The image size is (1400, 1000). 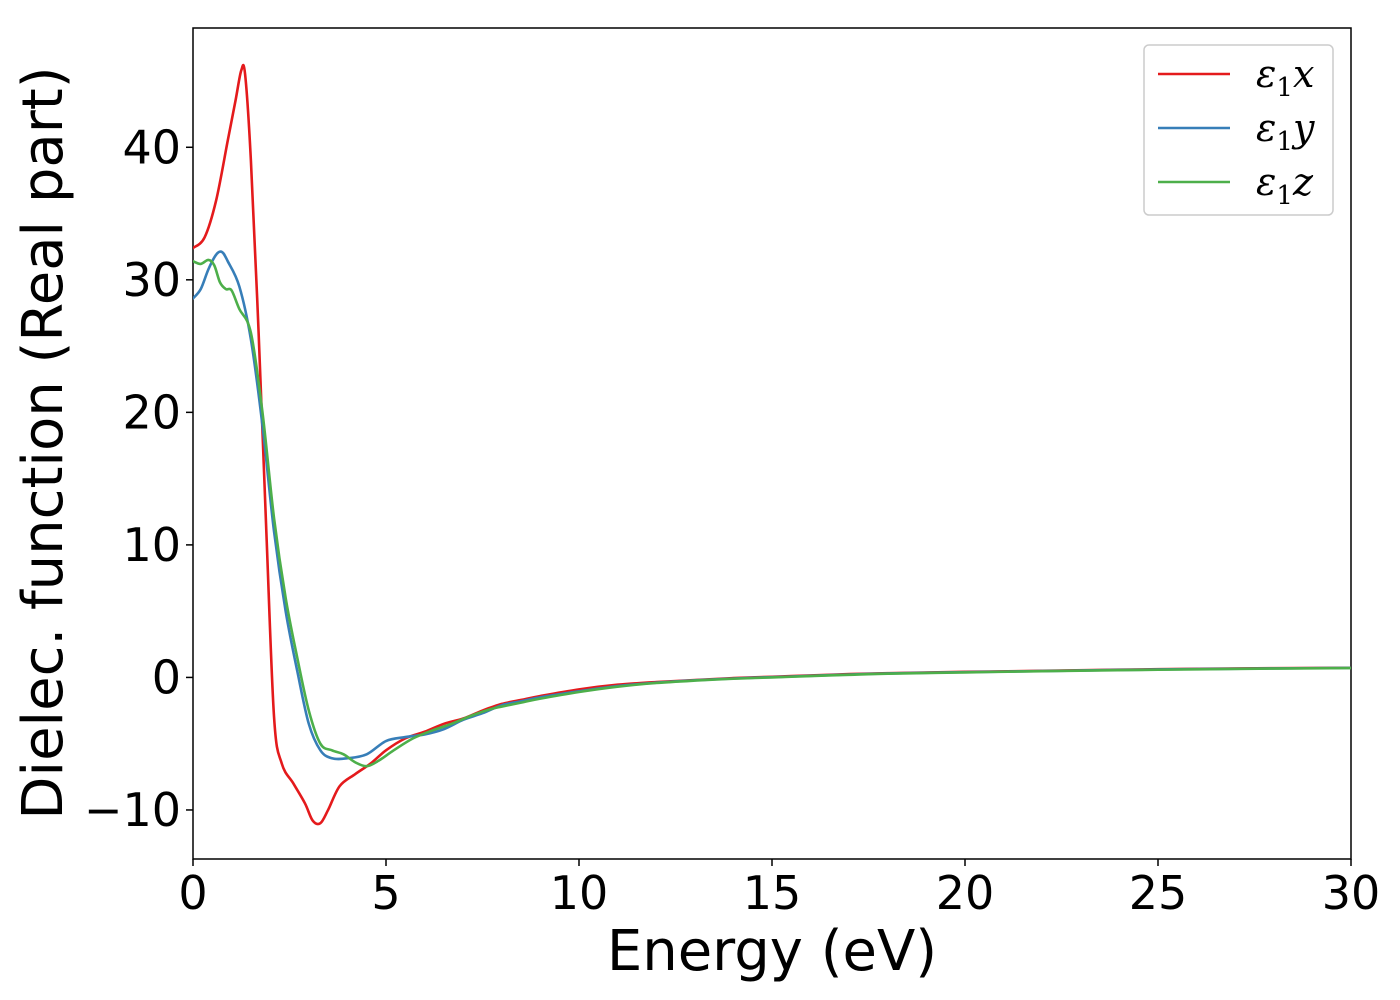 I want to click on legend-entry-x: ε1x, so click(x=1236, y=77).